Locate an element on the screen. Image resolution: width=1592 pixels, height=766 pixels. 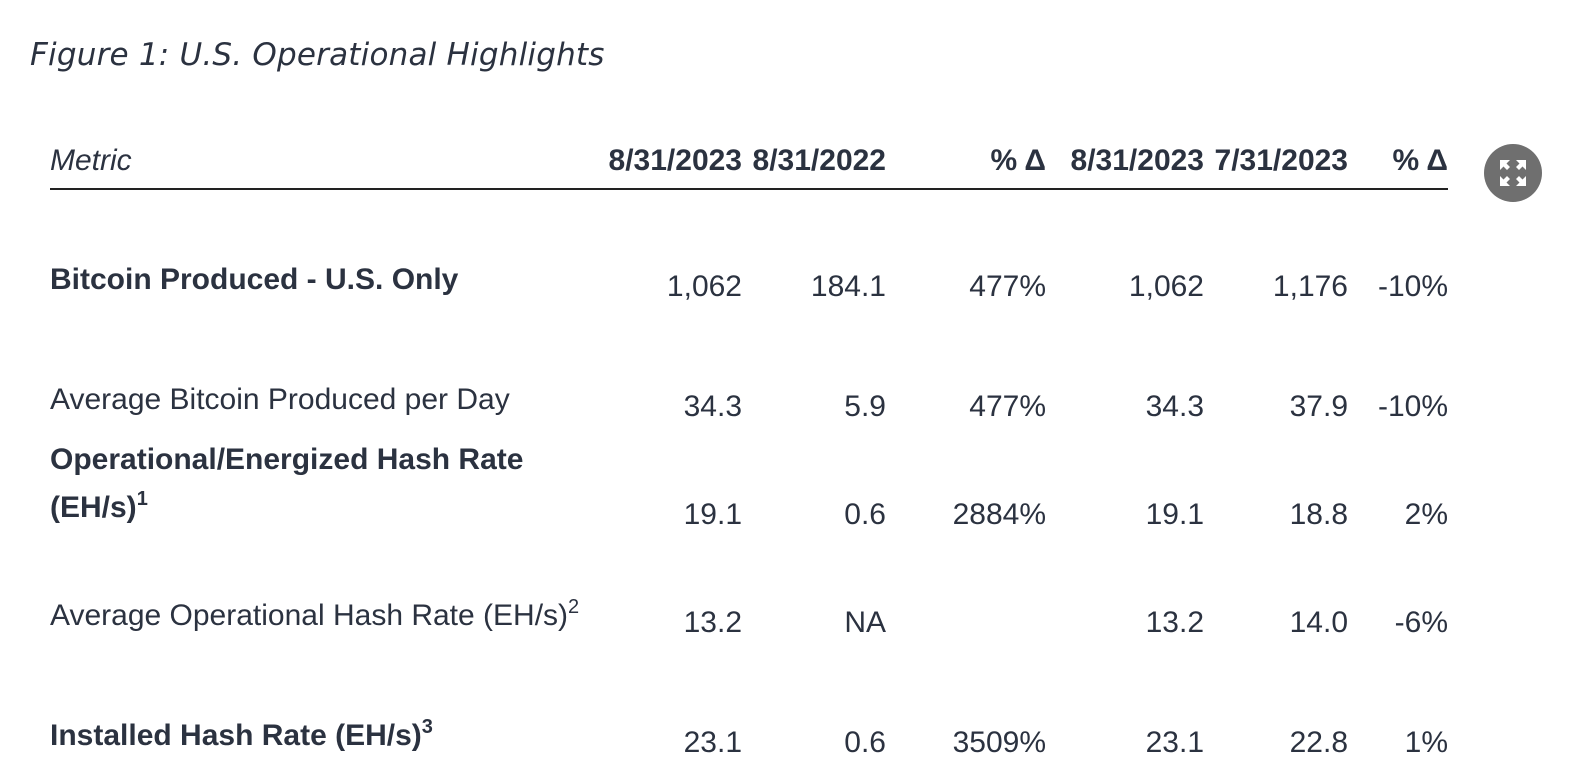
expand-button is located at coordinates (1513, 173).